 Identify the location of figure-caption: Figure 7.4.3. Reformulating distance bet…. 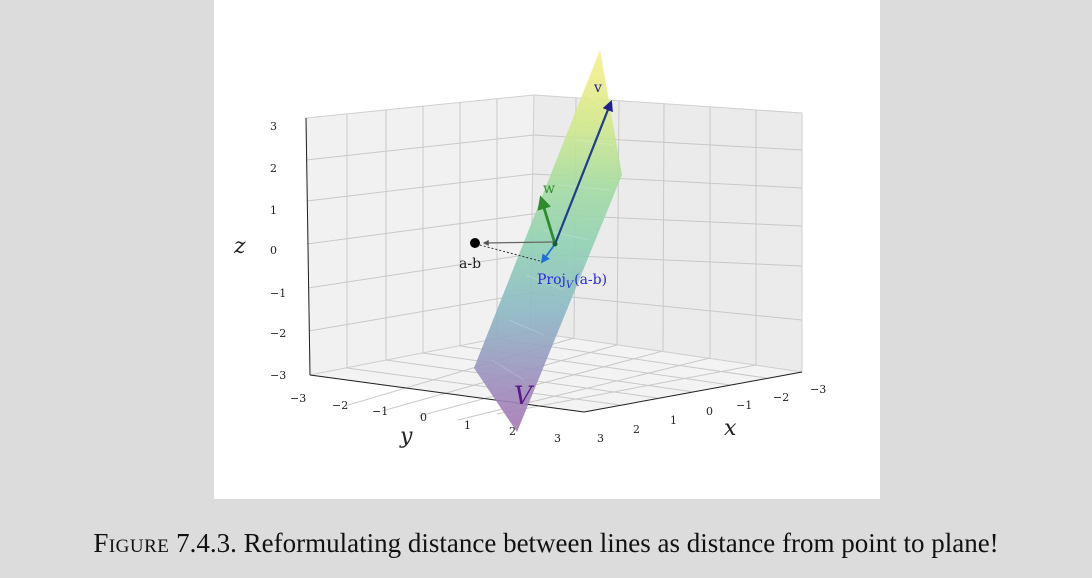
(546, 543).